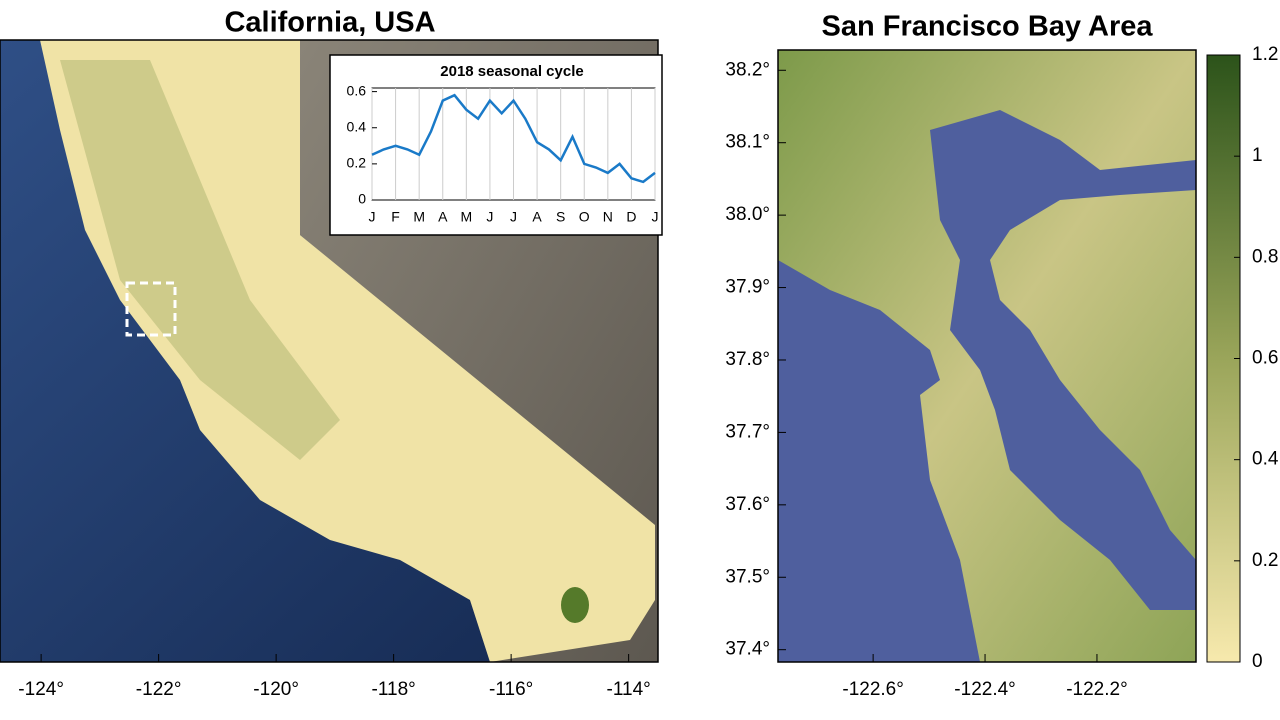 The width and height of the screenshot is (1280, 720). I want to click on y-tick-label: 0.4, so click(357, 126).